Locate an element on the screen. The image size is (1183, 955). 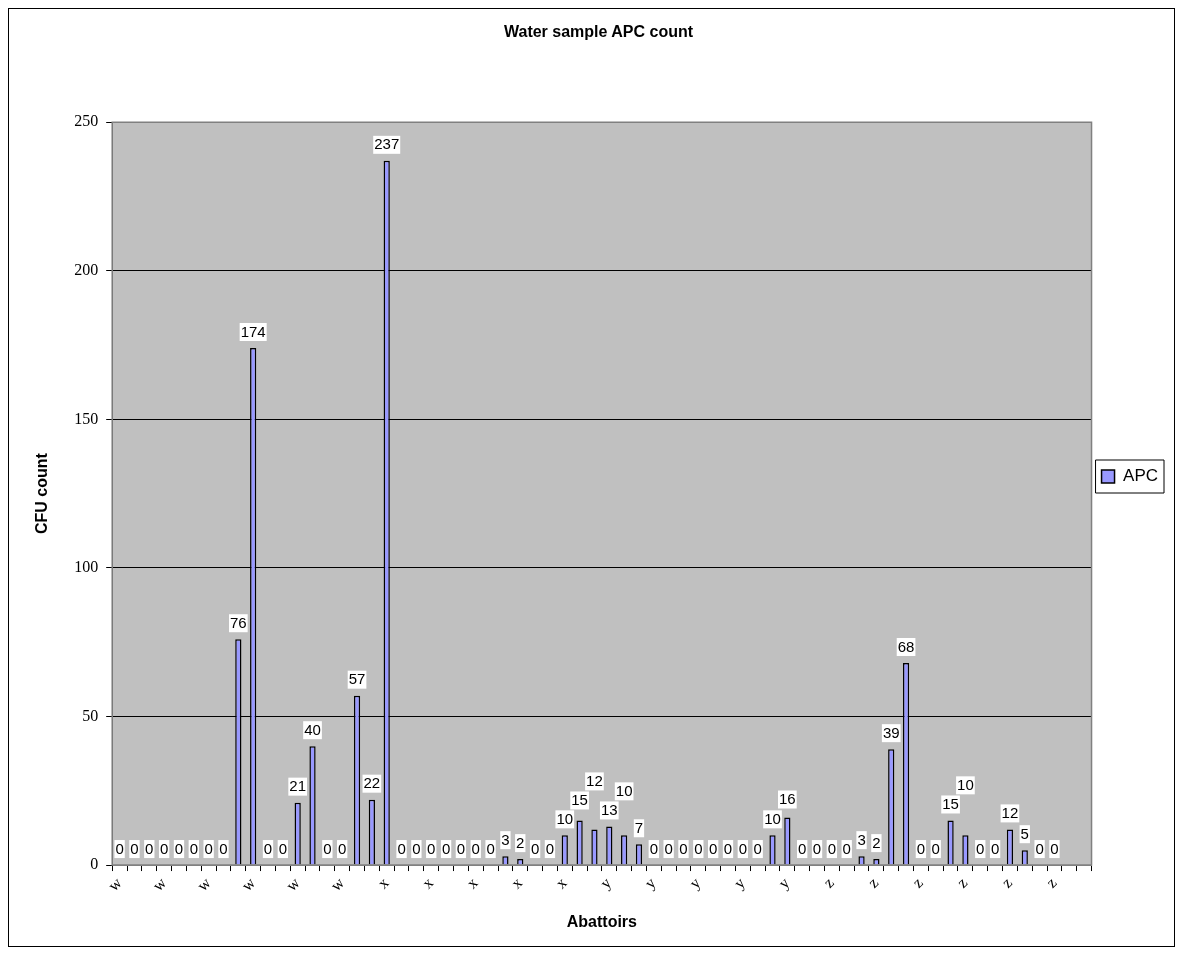
data-label: 68 is located at coordinates (906, 646).